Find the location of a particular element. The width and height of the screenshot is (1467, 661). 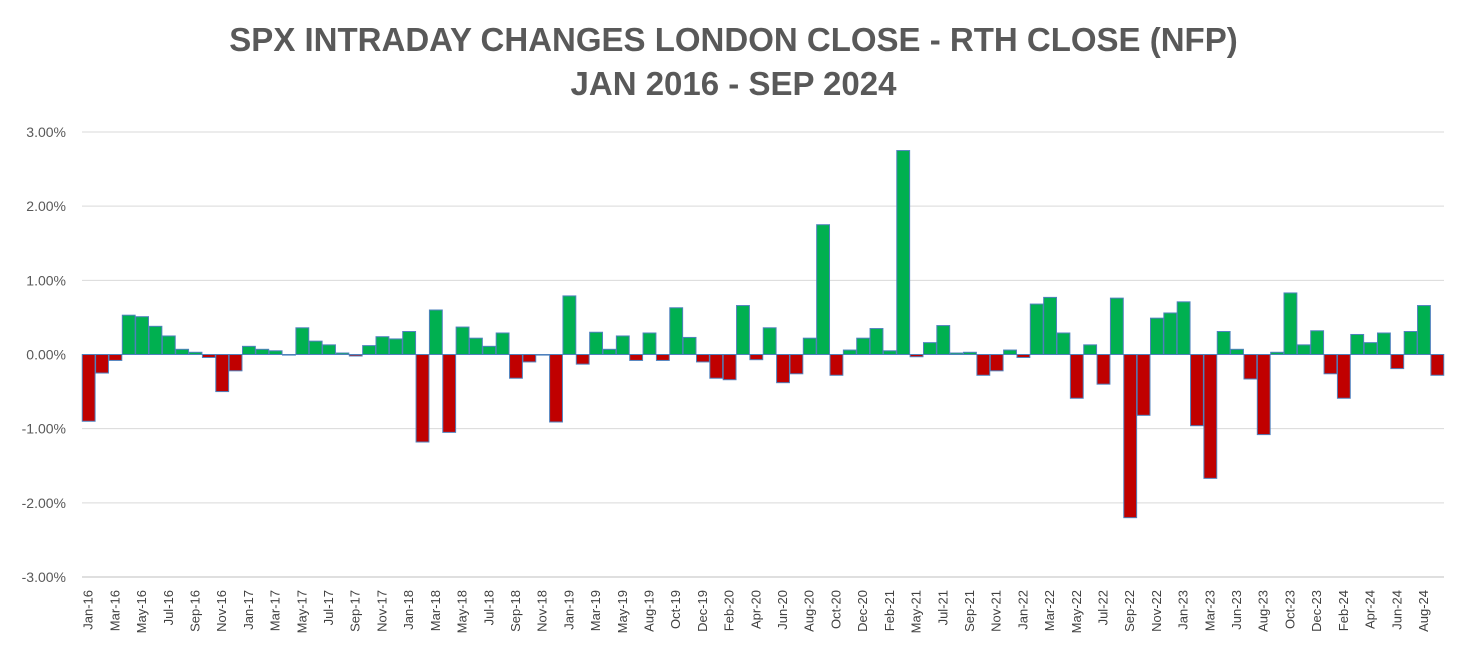

x-tick-label: Sep-22 is located at coordinates (1129, 611).